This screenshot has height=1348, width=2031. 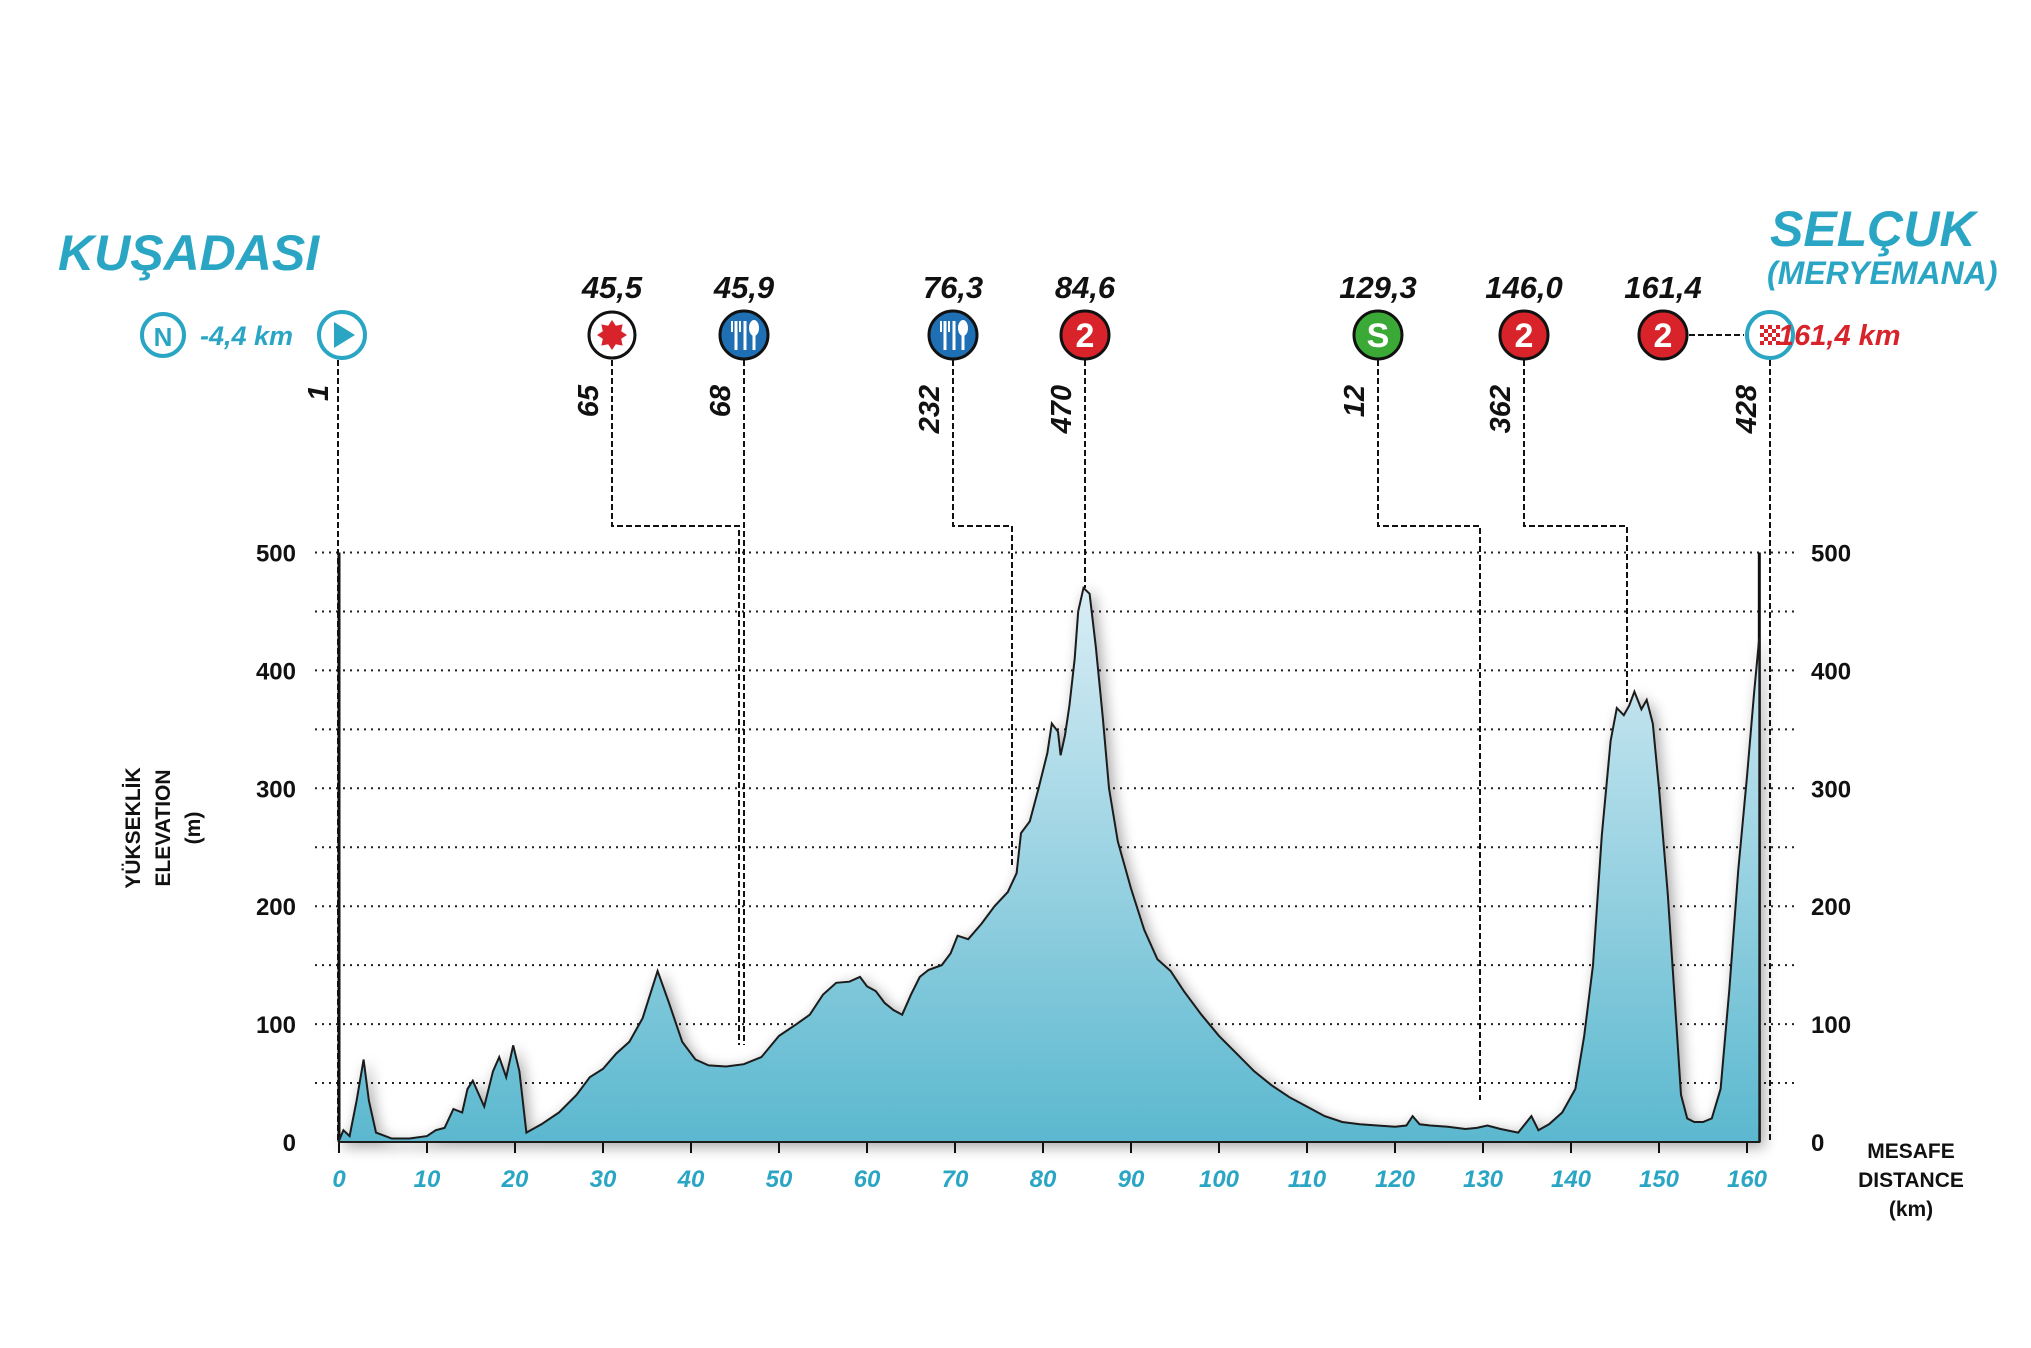 I want to click on play-triangle, so click(x=344, y=335).